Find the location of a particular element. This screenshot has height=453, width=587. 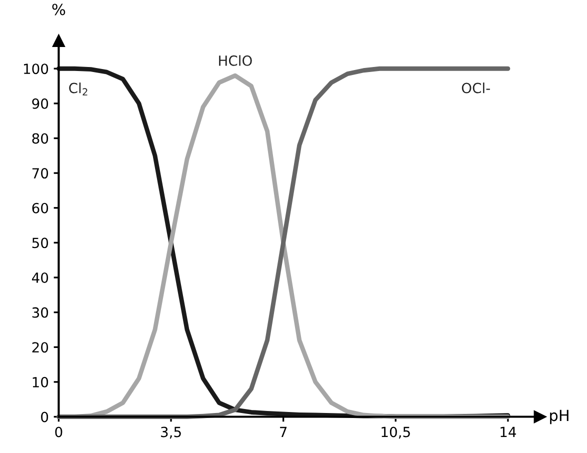

y-tick-label: 20 is located at coordinates (40, 347).